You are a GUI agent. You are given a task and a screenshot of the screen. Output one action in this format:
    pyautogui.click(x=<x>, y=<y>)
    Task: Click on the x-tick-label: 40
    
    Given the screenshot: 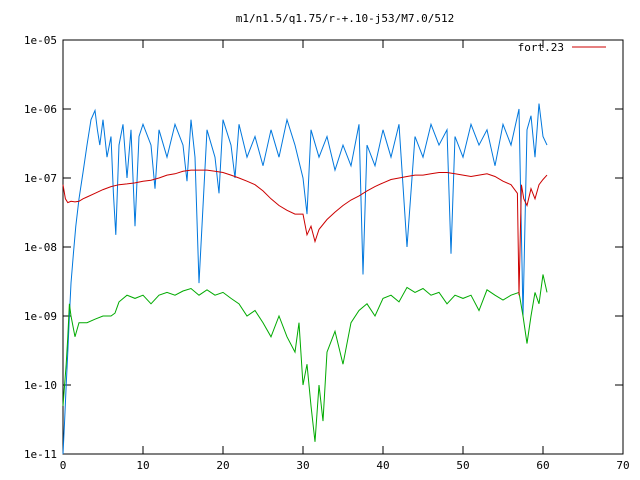 What is the action you would take?
    pyautogui.click(x=382, y=465)
    